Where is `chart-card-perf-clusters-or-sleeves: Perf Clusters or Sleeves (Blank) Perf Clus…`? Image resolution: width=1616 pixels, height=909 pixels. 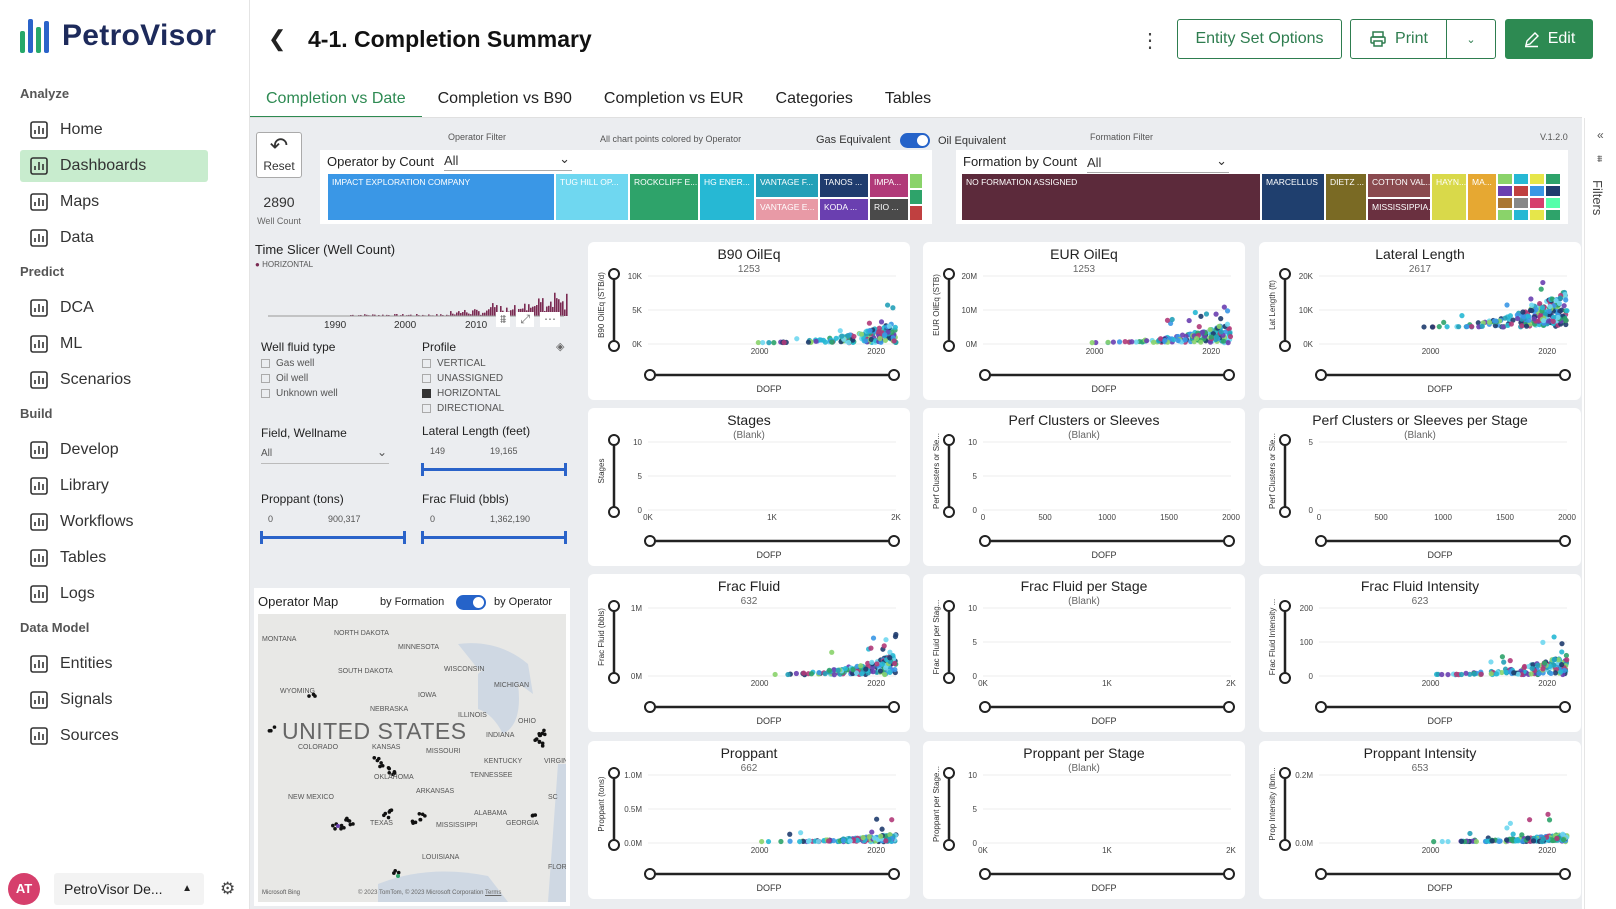
chart-card-perf-clusters-or-sleeves: Perf Clusters or Sleeves (Blank) Perf Clus… is located at coordinates (1084, 487).